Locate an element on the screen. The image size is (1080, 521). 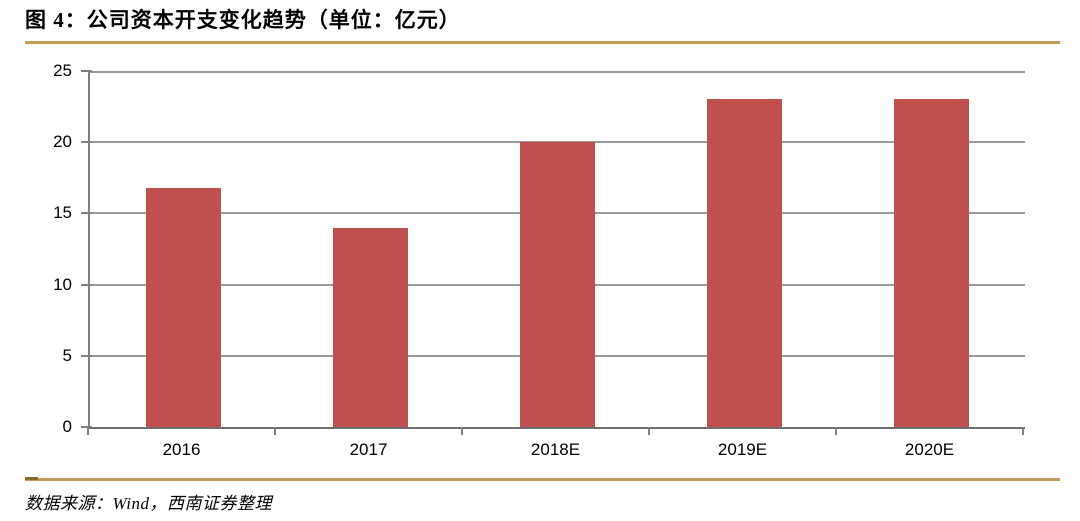
footer-divider-rule is located at coordinates (542, 479).